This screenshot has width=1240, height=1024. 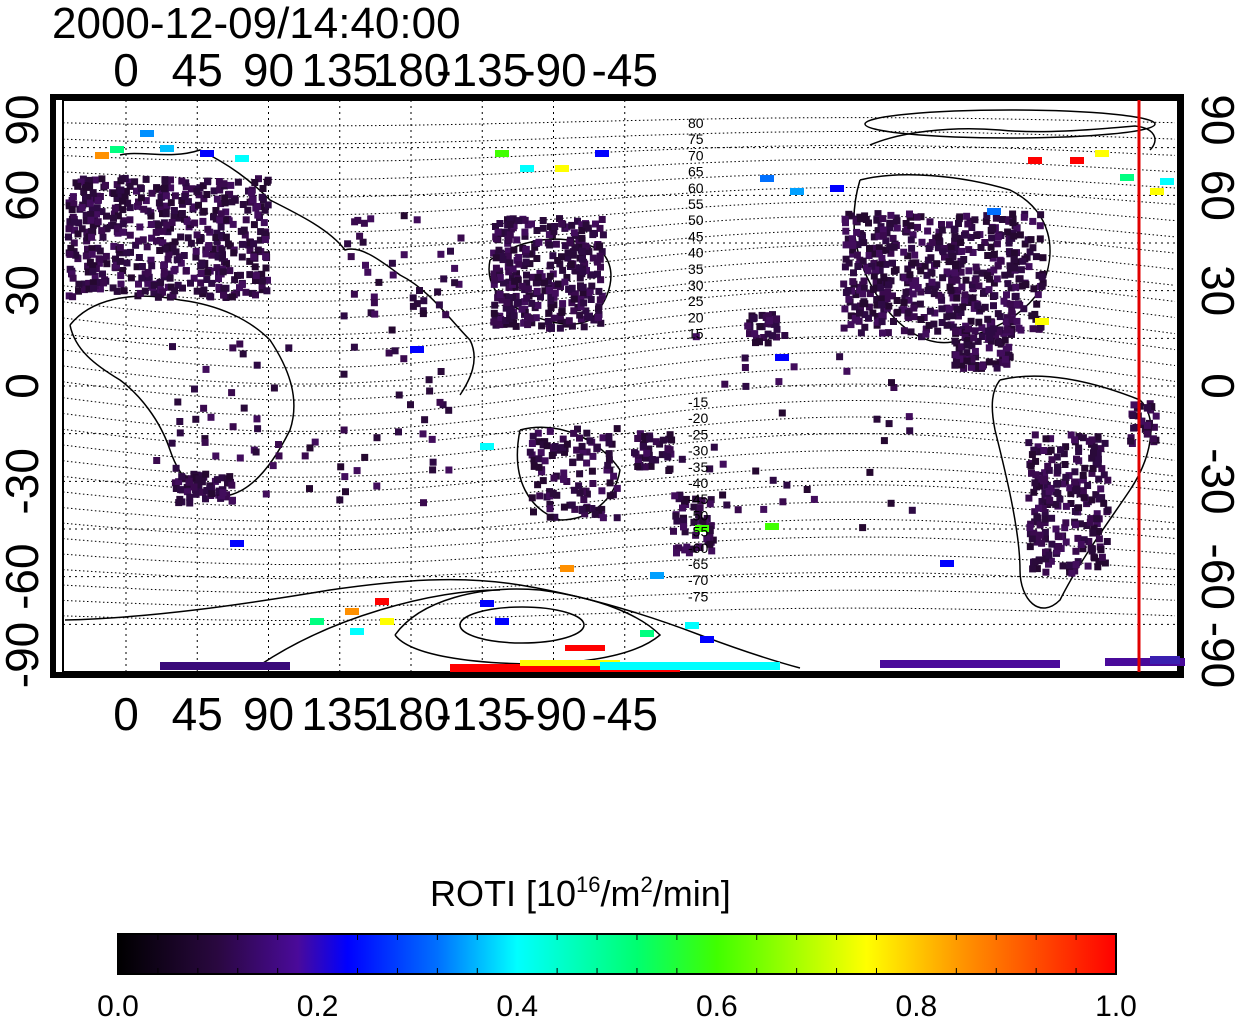 What do you see at coordinates (619, 535) in the screenshot?
I see `contour-line` at bounding box center [619, 535].